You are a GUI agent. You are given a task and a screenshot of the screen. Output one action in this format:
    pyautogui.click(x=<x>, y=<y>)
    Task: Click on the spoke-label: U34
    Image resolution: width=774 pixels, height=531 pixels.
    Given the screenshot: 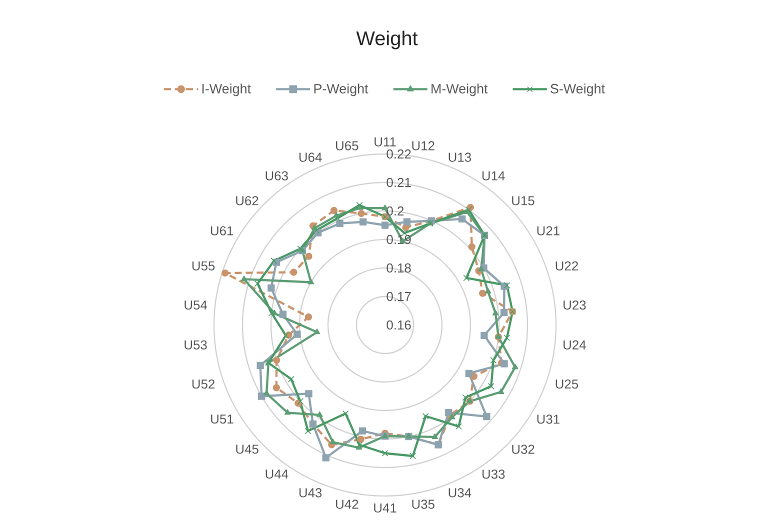 What is the action you would take?
    pyautogui.click(x=460, y=493)
    